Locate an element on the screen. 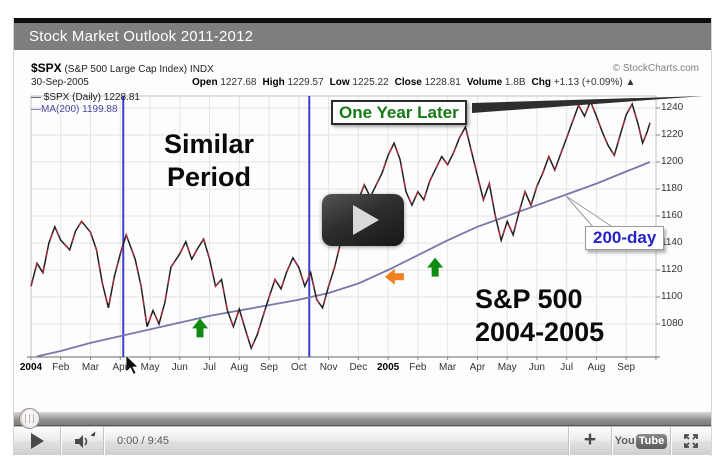  quote-value: 1228.81 is located at coordinates (441, 82).